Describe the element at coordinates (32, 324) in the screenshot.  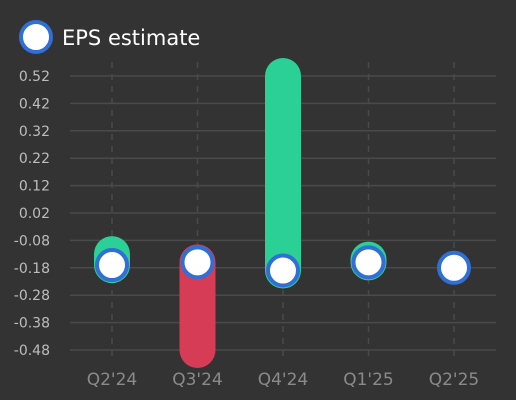
I see `y-tick-label: -0.38` at that location.